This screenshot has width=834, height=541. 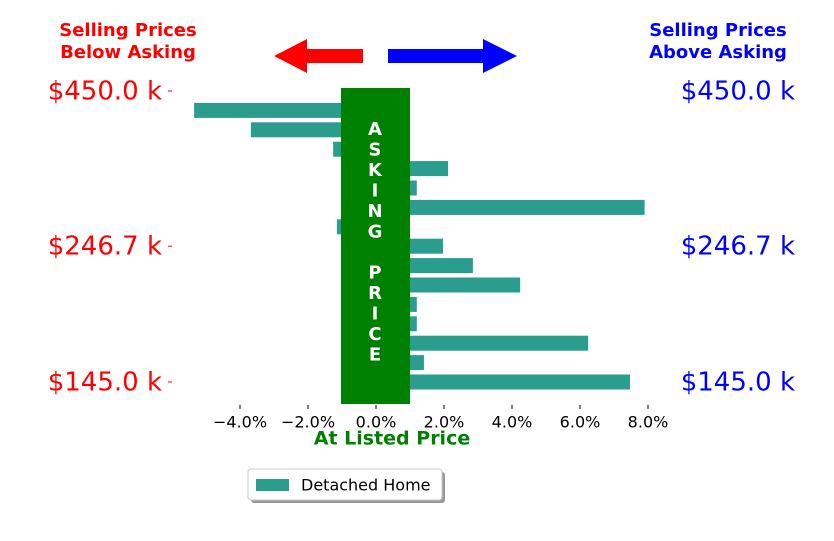 I want to click on x-tick-label: 0.0%, so click(x=376, y=422).